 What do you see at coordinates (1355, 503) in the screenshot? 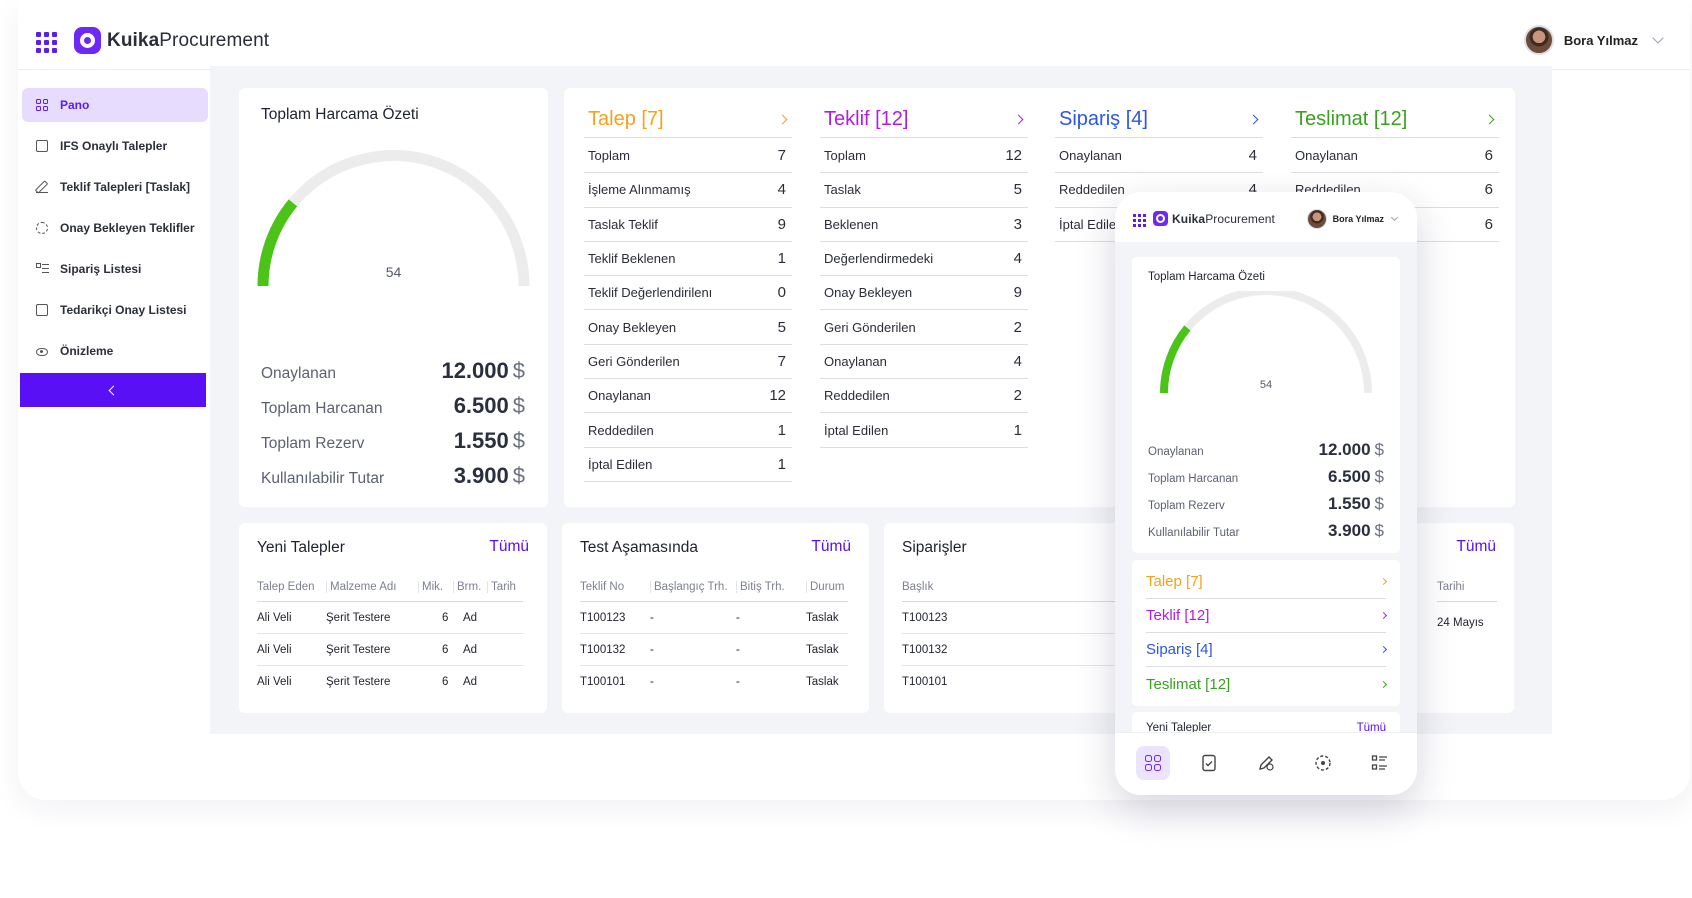
I see `stat-value: 1.550 $` at bounding box center [1355, 503].